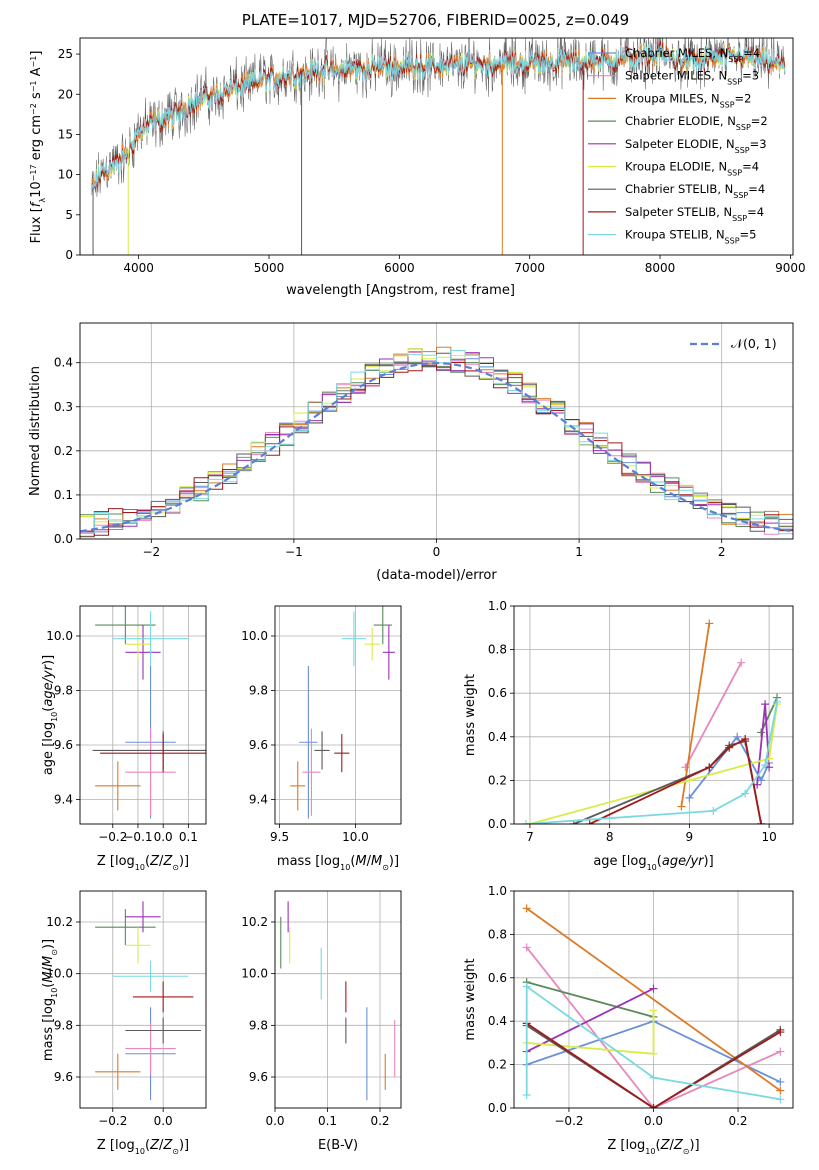  Describe the element at coordinates (437, 552) in the screenshot. I see `x-tick-label: 0` at that location.